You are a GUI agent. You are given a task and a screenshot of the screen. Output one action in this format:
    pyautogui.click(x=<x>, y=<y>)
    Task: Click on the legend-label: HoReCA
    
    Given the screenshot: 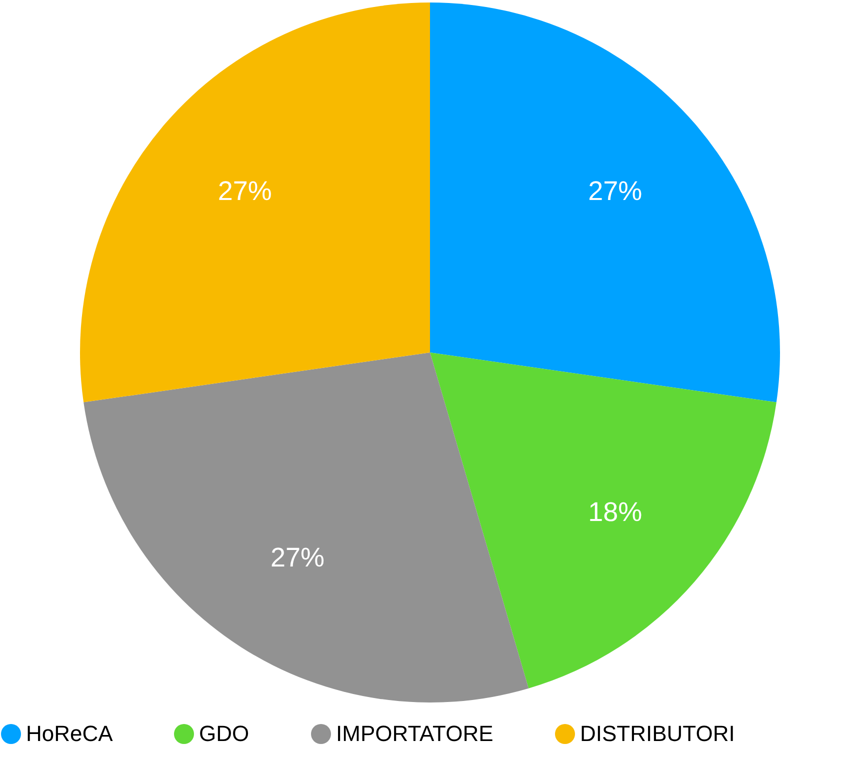 What is the action you would take?
    pyautogui.click(x=70, y=733)
    